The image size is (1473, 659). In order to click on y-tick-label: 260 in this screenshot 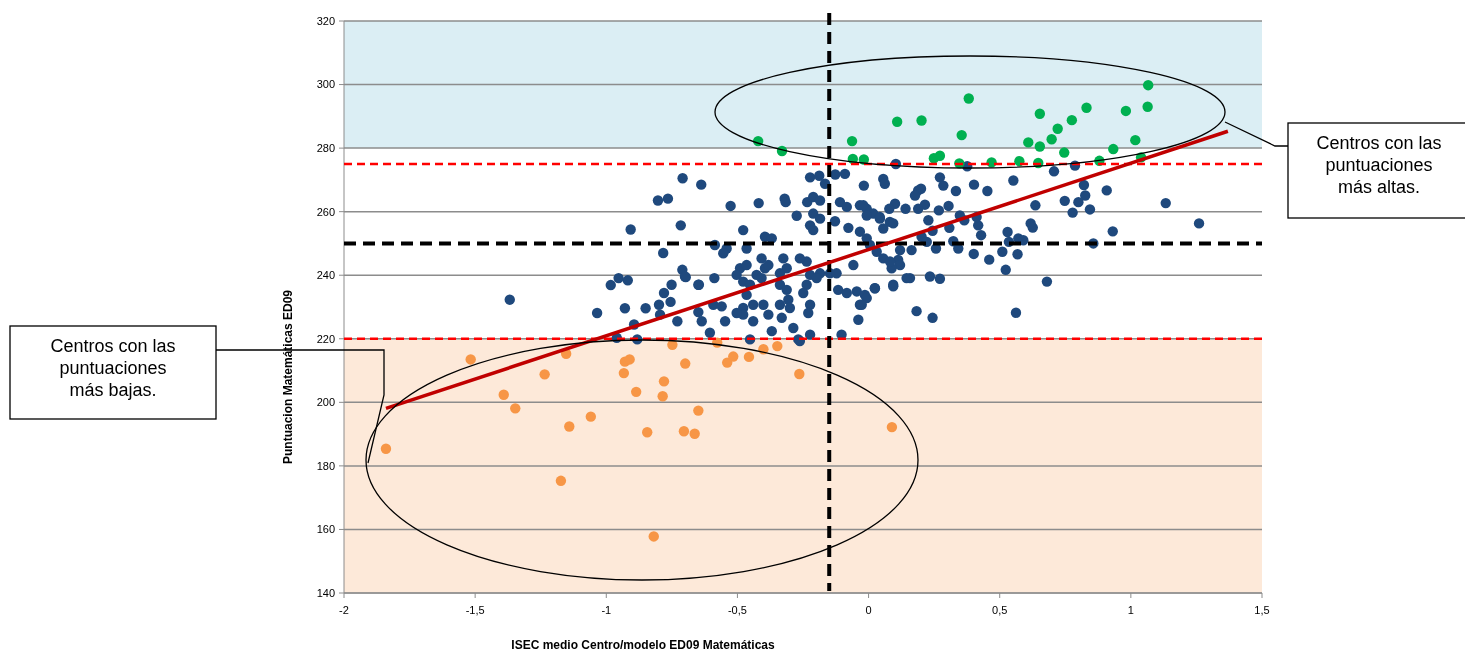, I will do `click(325, 211)`.